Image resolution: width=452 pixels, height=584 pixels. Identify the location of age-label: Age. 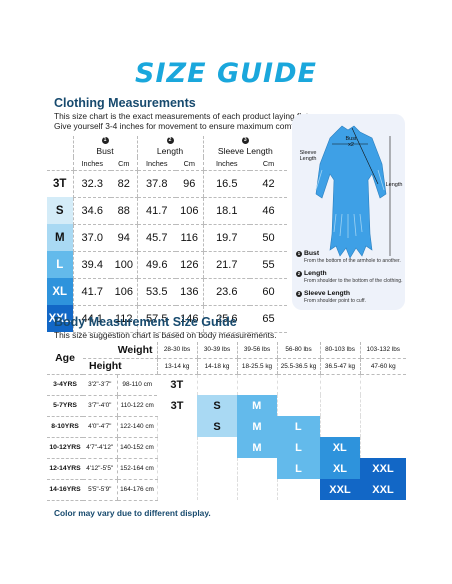
(65, 358).